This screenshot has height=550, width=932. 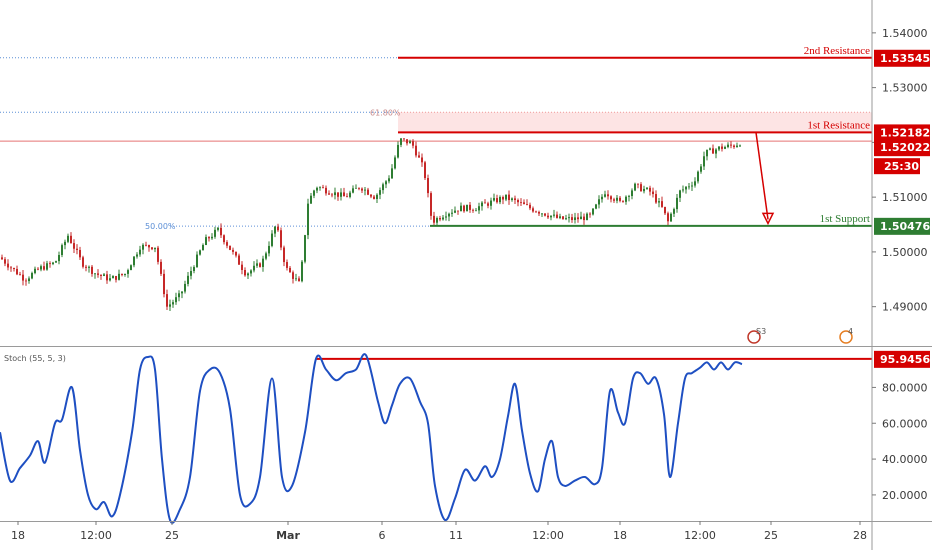 What do you see at coordinates (382, 535) in the screenshot?
I see `time-tick-label: 6` at bounding box center [382, 535].